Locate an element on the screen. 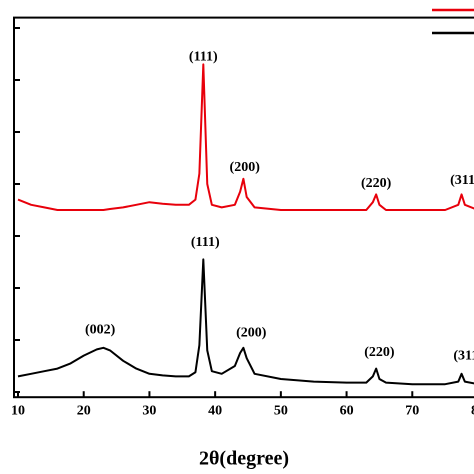 Image resolution: width=474 pixels, height=474 pixels. peak-label: (002) is located at coordinates (100, 329).